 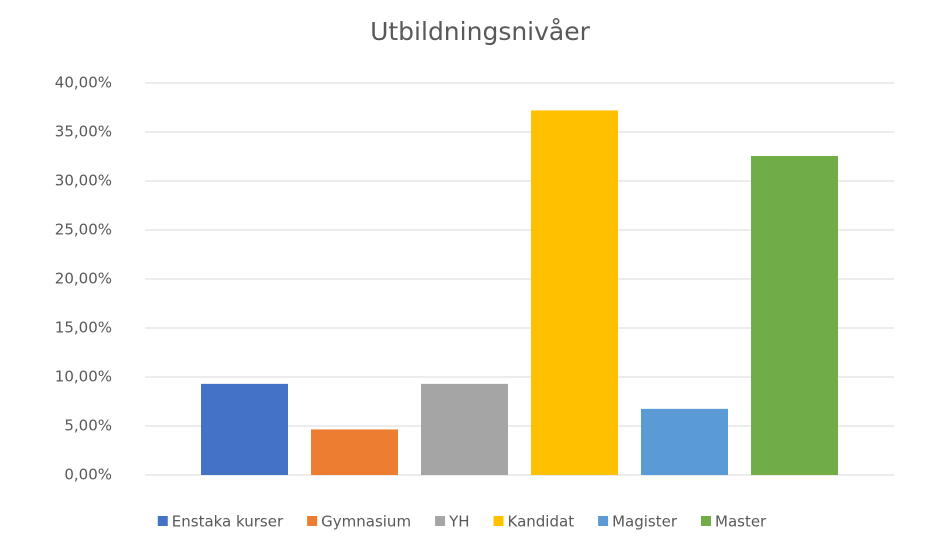 What do you see at coordinates (228, 522) in the screenshot?
I see `legend-label: Enstaka kurser` at bounding box center [228, 522].